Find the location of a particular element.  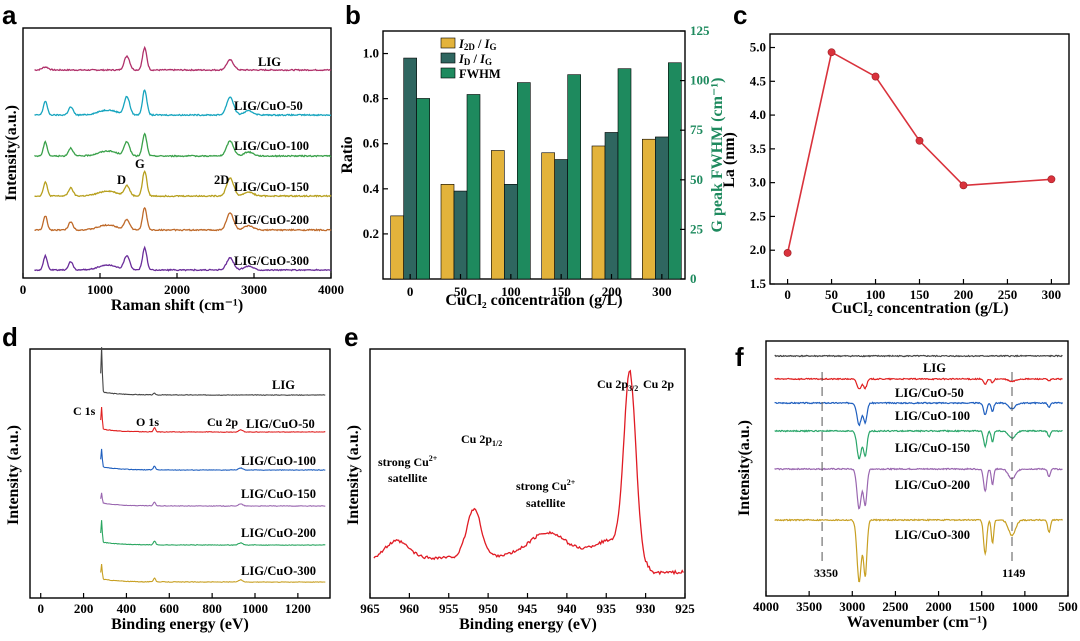

legend-f-CuO-150: LIG/CuO-150 is located at coordinates (932, 448).